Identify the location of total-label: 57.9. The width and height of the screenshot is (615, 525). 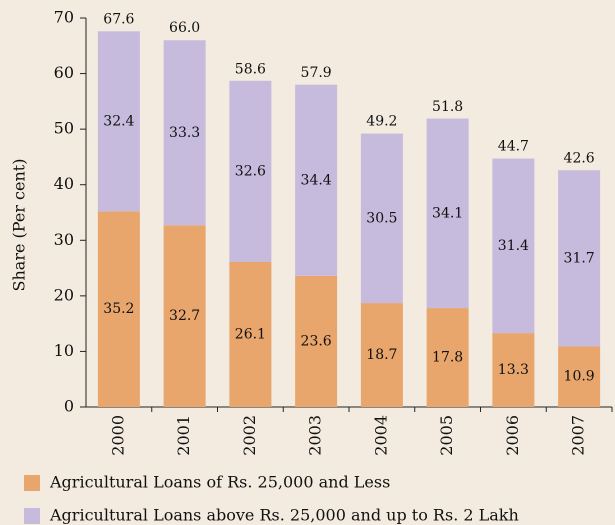
(316, 73).